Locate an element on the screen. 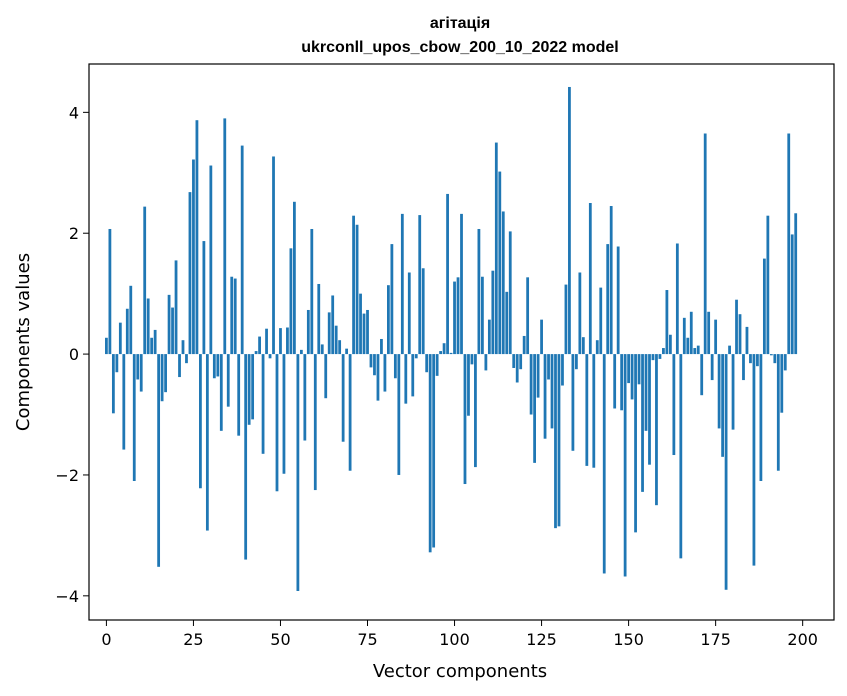 The height and width of the screenshot is (696, 847). y-axis-label: Components values is located at coordinates (23, 342).